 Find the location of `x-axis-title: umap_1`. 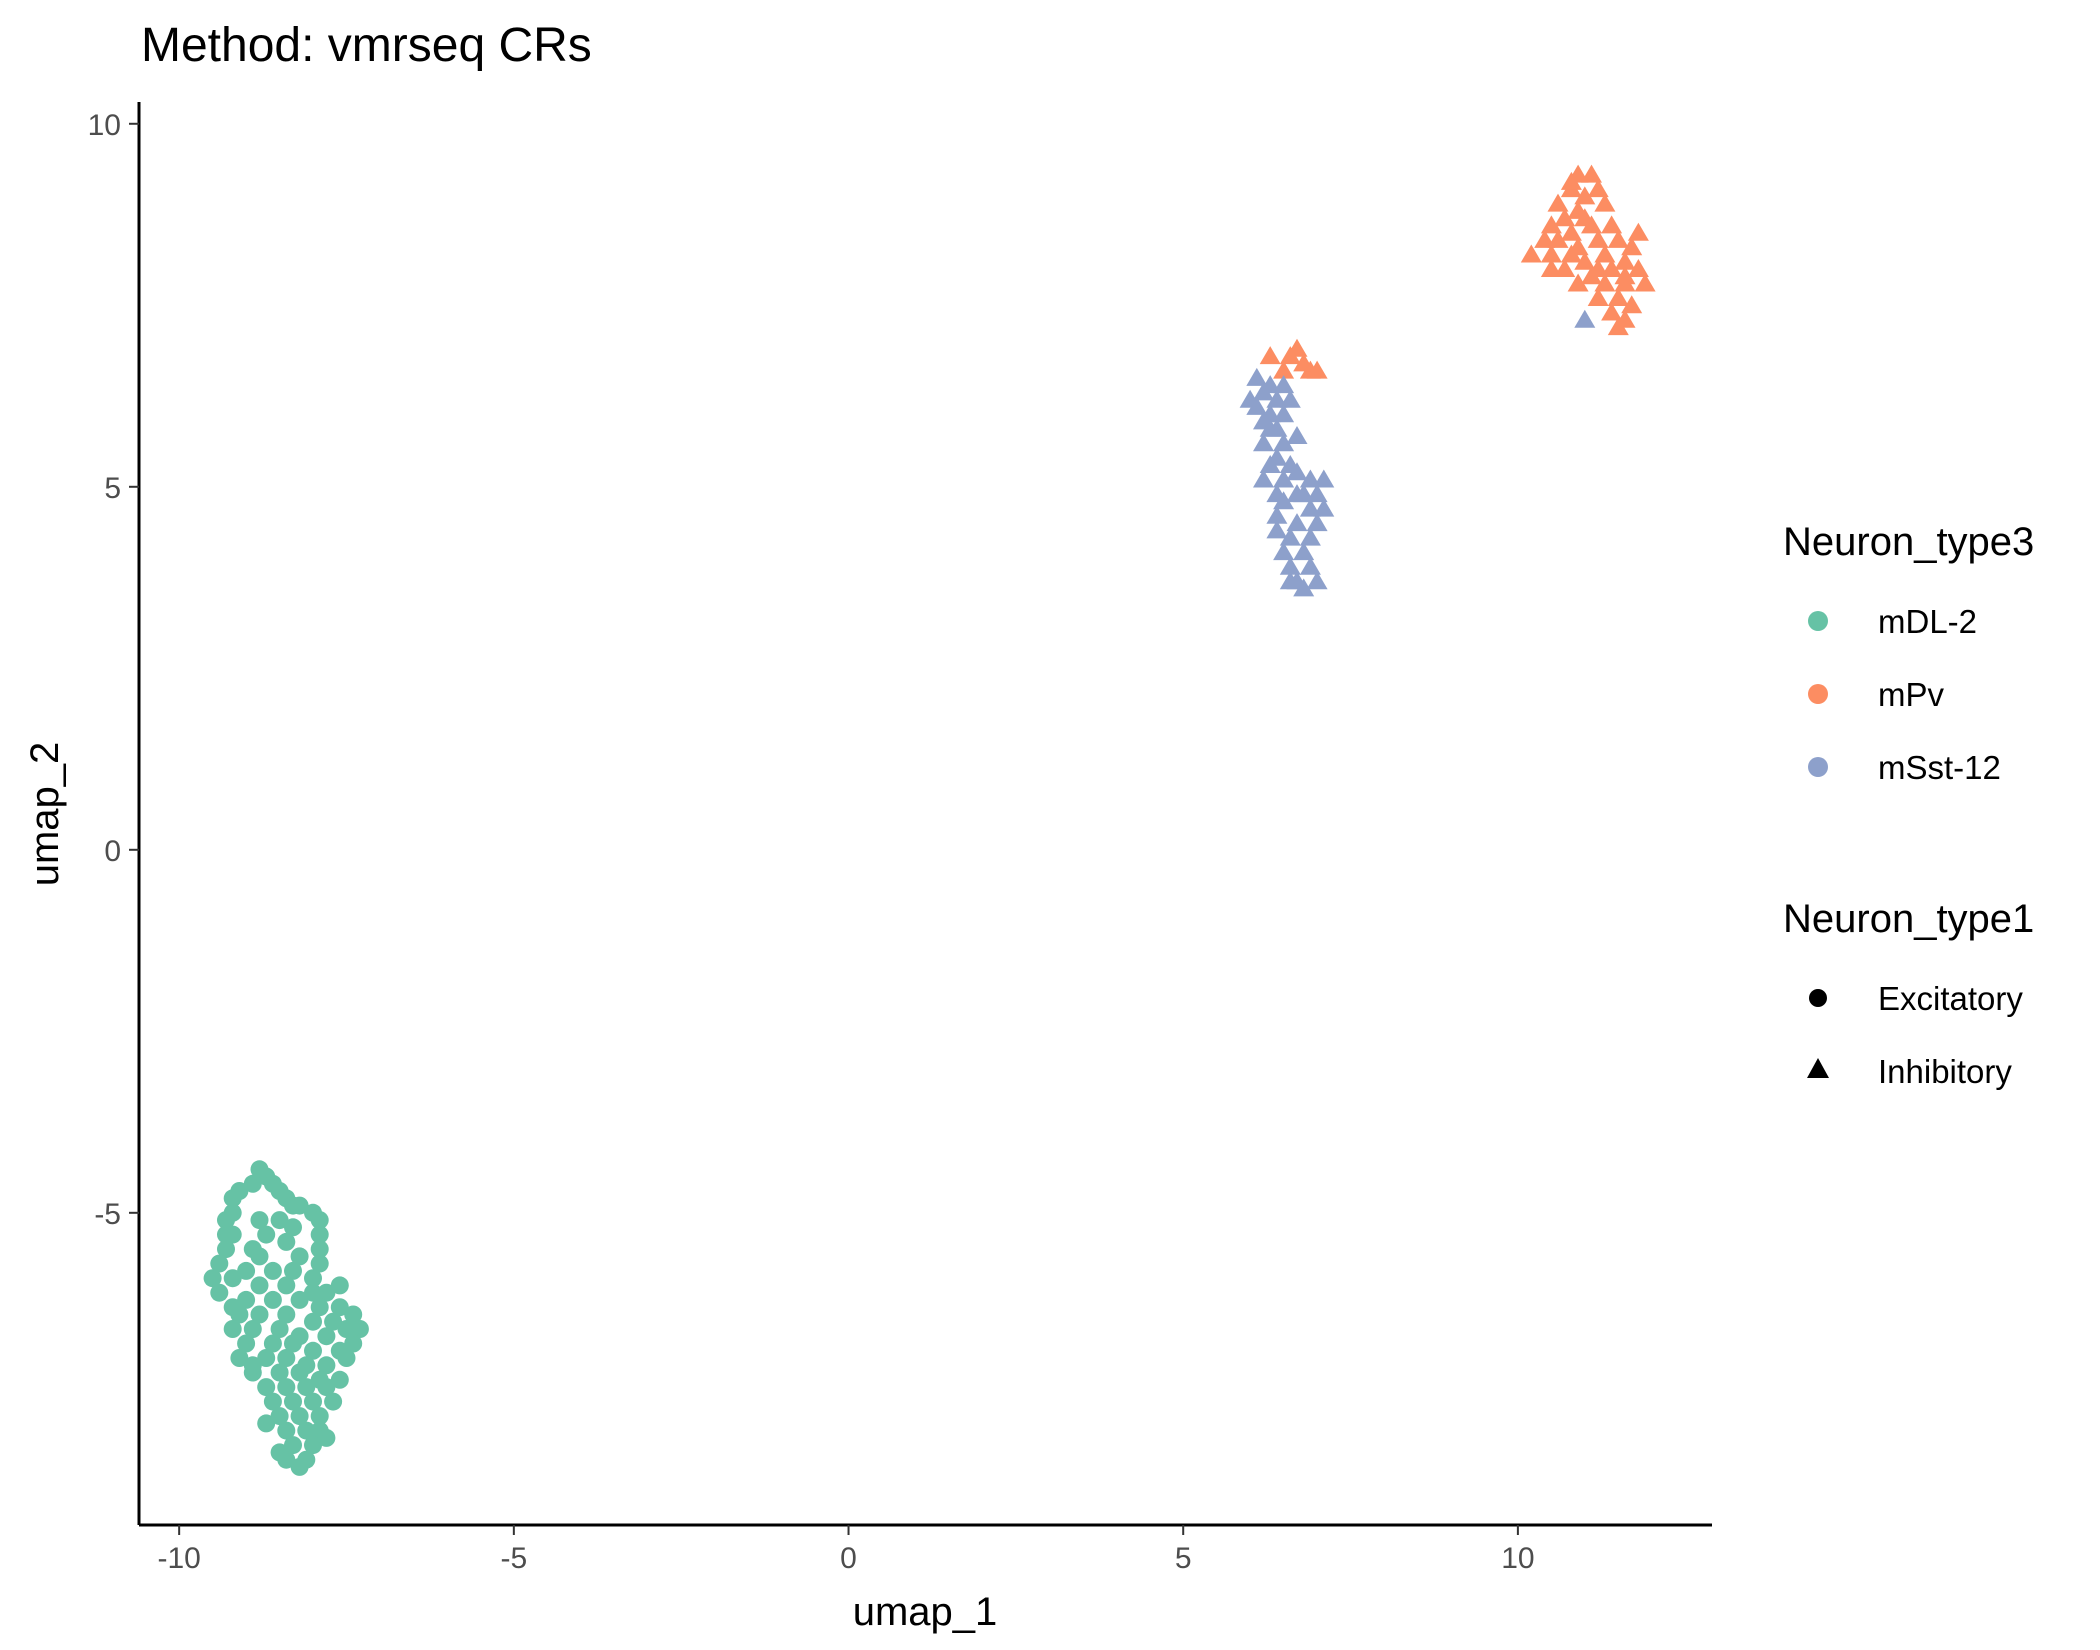

x-axis-title: umap_1 is located at coordinates (925, 1612).